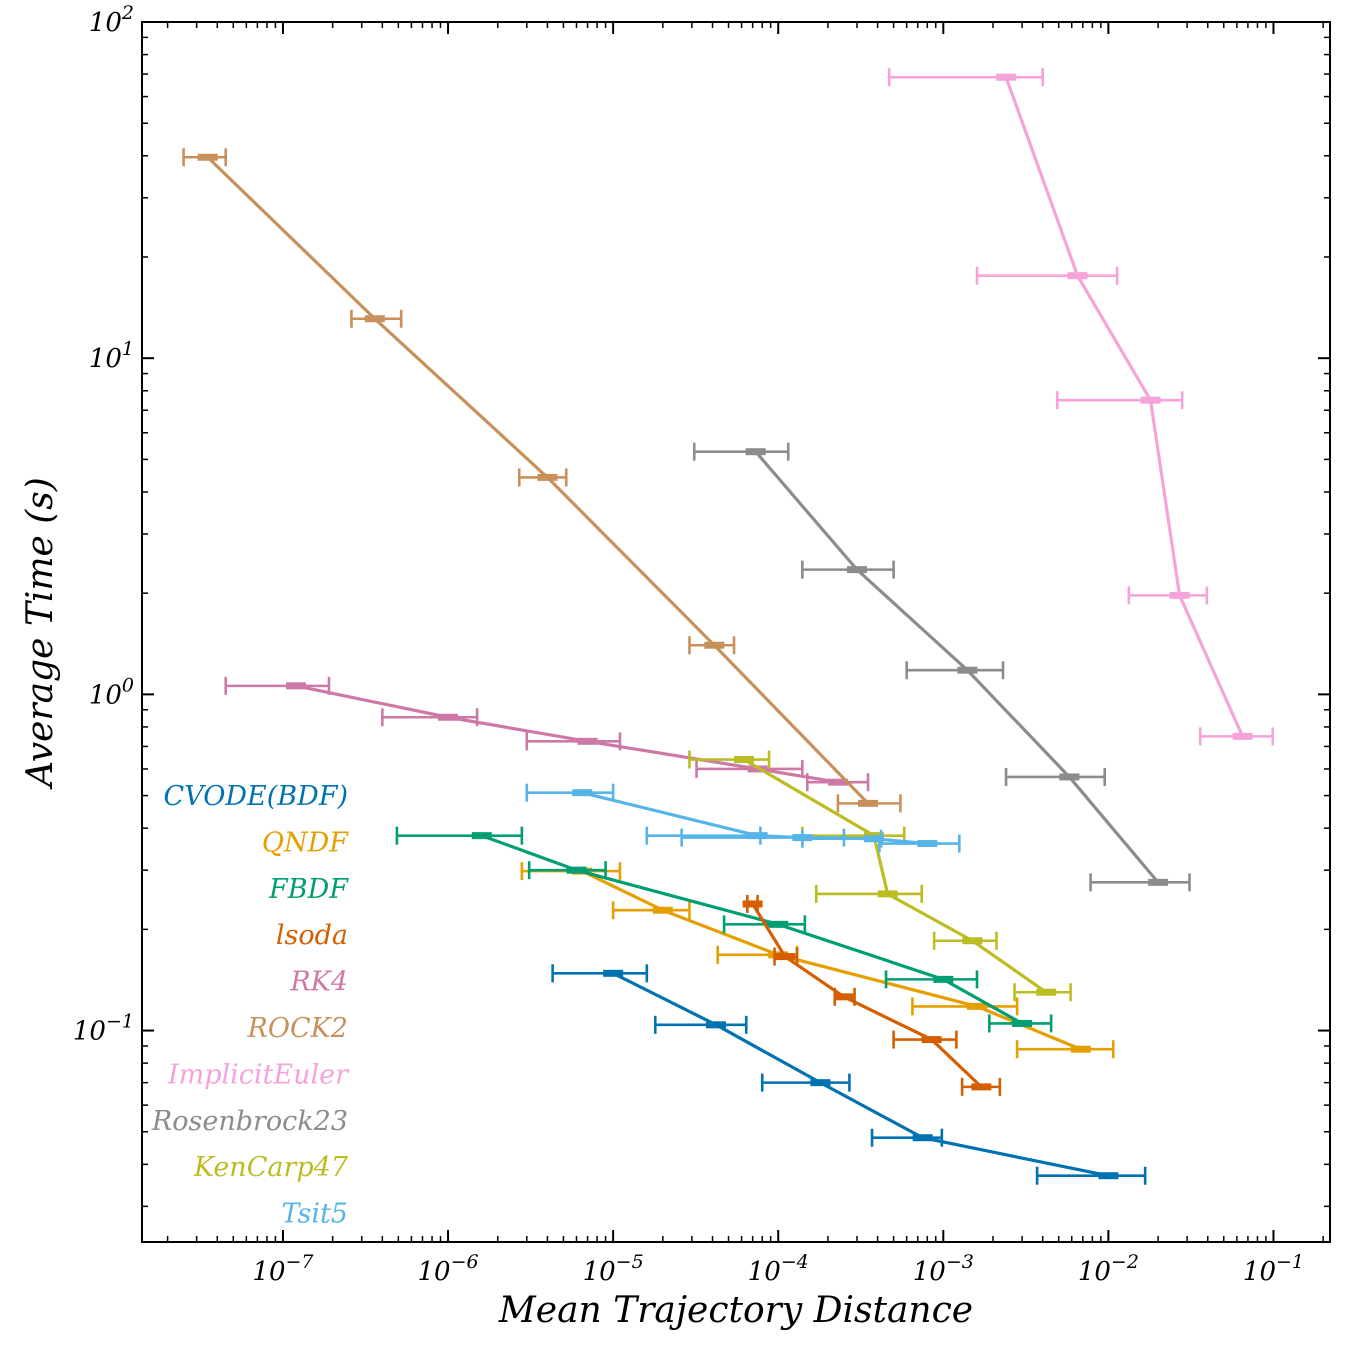 The width and height of the screenshot is (1351, 1350). Describe the element at coordinates (613, 1269) in the screenshot. I see `x-tick-label: 10⁻⁵` at that location.